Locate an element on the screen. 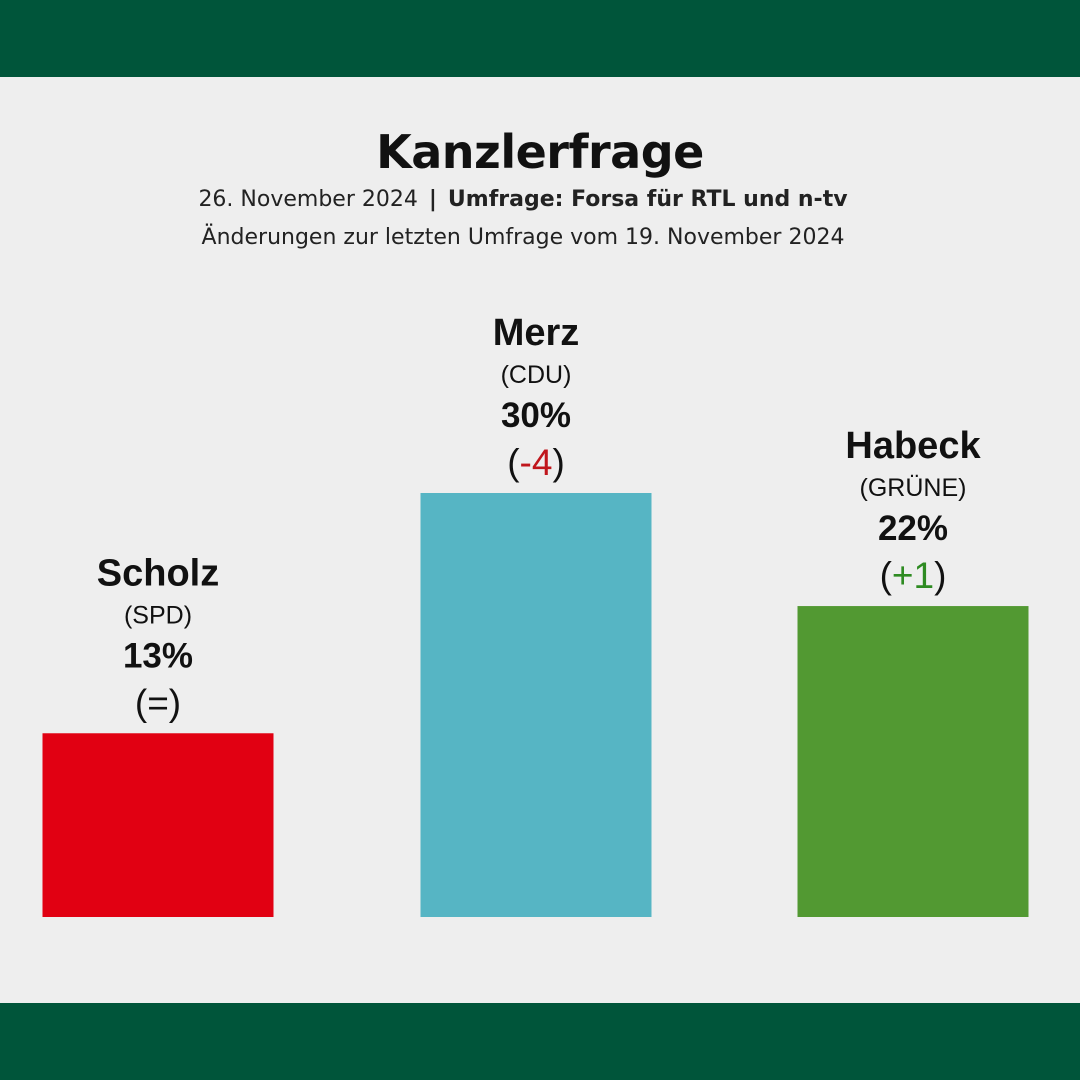 The width and height of the screenshot is (1080, 1080). bar-change-merz: (-4) is located at coordinates (536, 462).